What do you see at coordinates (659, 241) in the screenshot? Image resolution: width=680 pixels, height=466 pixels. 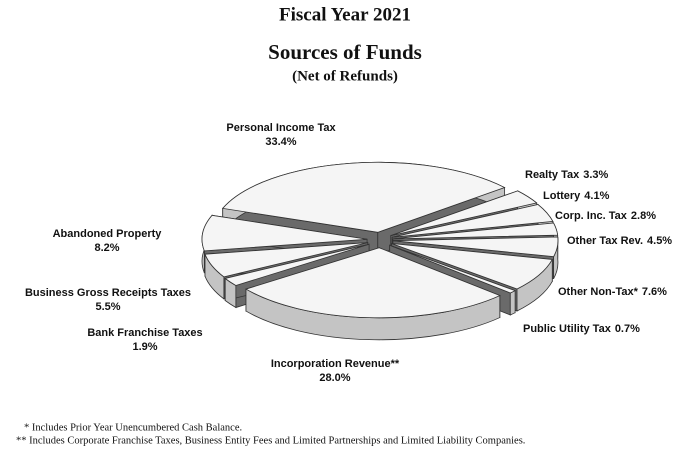 I see `value-label: 4.5%` at bounding box center [659, 241].